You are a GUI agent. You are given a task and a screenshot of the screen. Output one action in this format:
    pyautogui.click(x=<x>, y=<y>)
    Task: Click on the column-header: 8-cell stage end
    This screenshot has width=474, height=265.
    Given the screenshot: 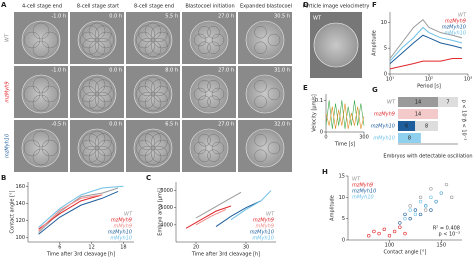 What is the action you would take?
    pyautogui.click(x=154, y=7)
    